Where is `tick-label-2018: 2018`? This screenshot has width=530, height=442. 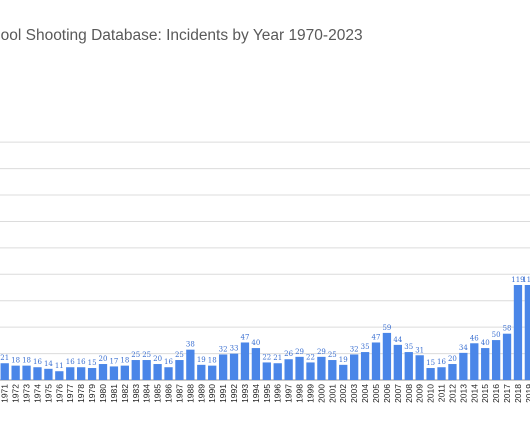
tick-label-2018: 2018 is located at coordinates (518, 393).